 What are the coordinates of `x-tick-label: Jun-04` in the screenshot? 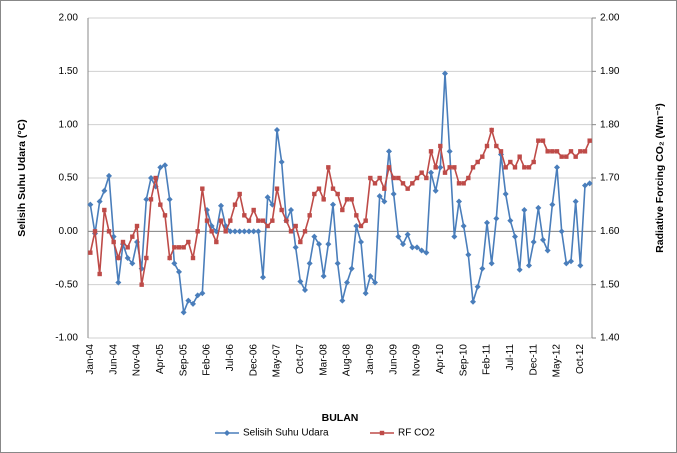 It's located at (113, 359).